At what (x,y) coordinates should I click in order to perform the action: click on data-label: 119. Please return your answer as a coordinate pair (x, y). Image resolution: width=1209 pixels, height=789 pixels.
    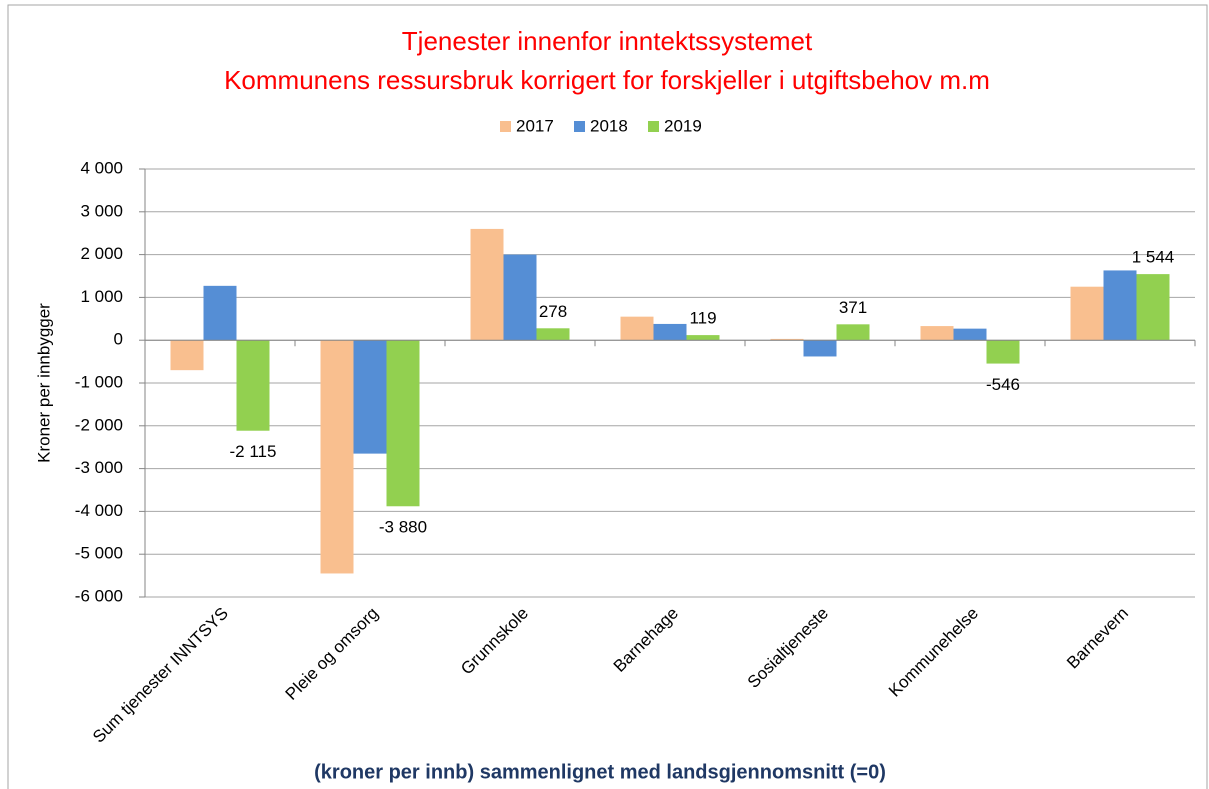
    Looking at the image, I should click on (702, 318).